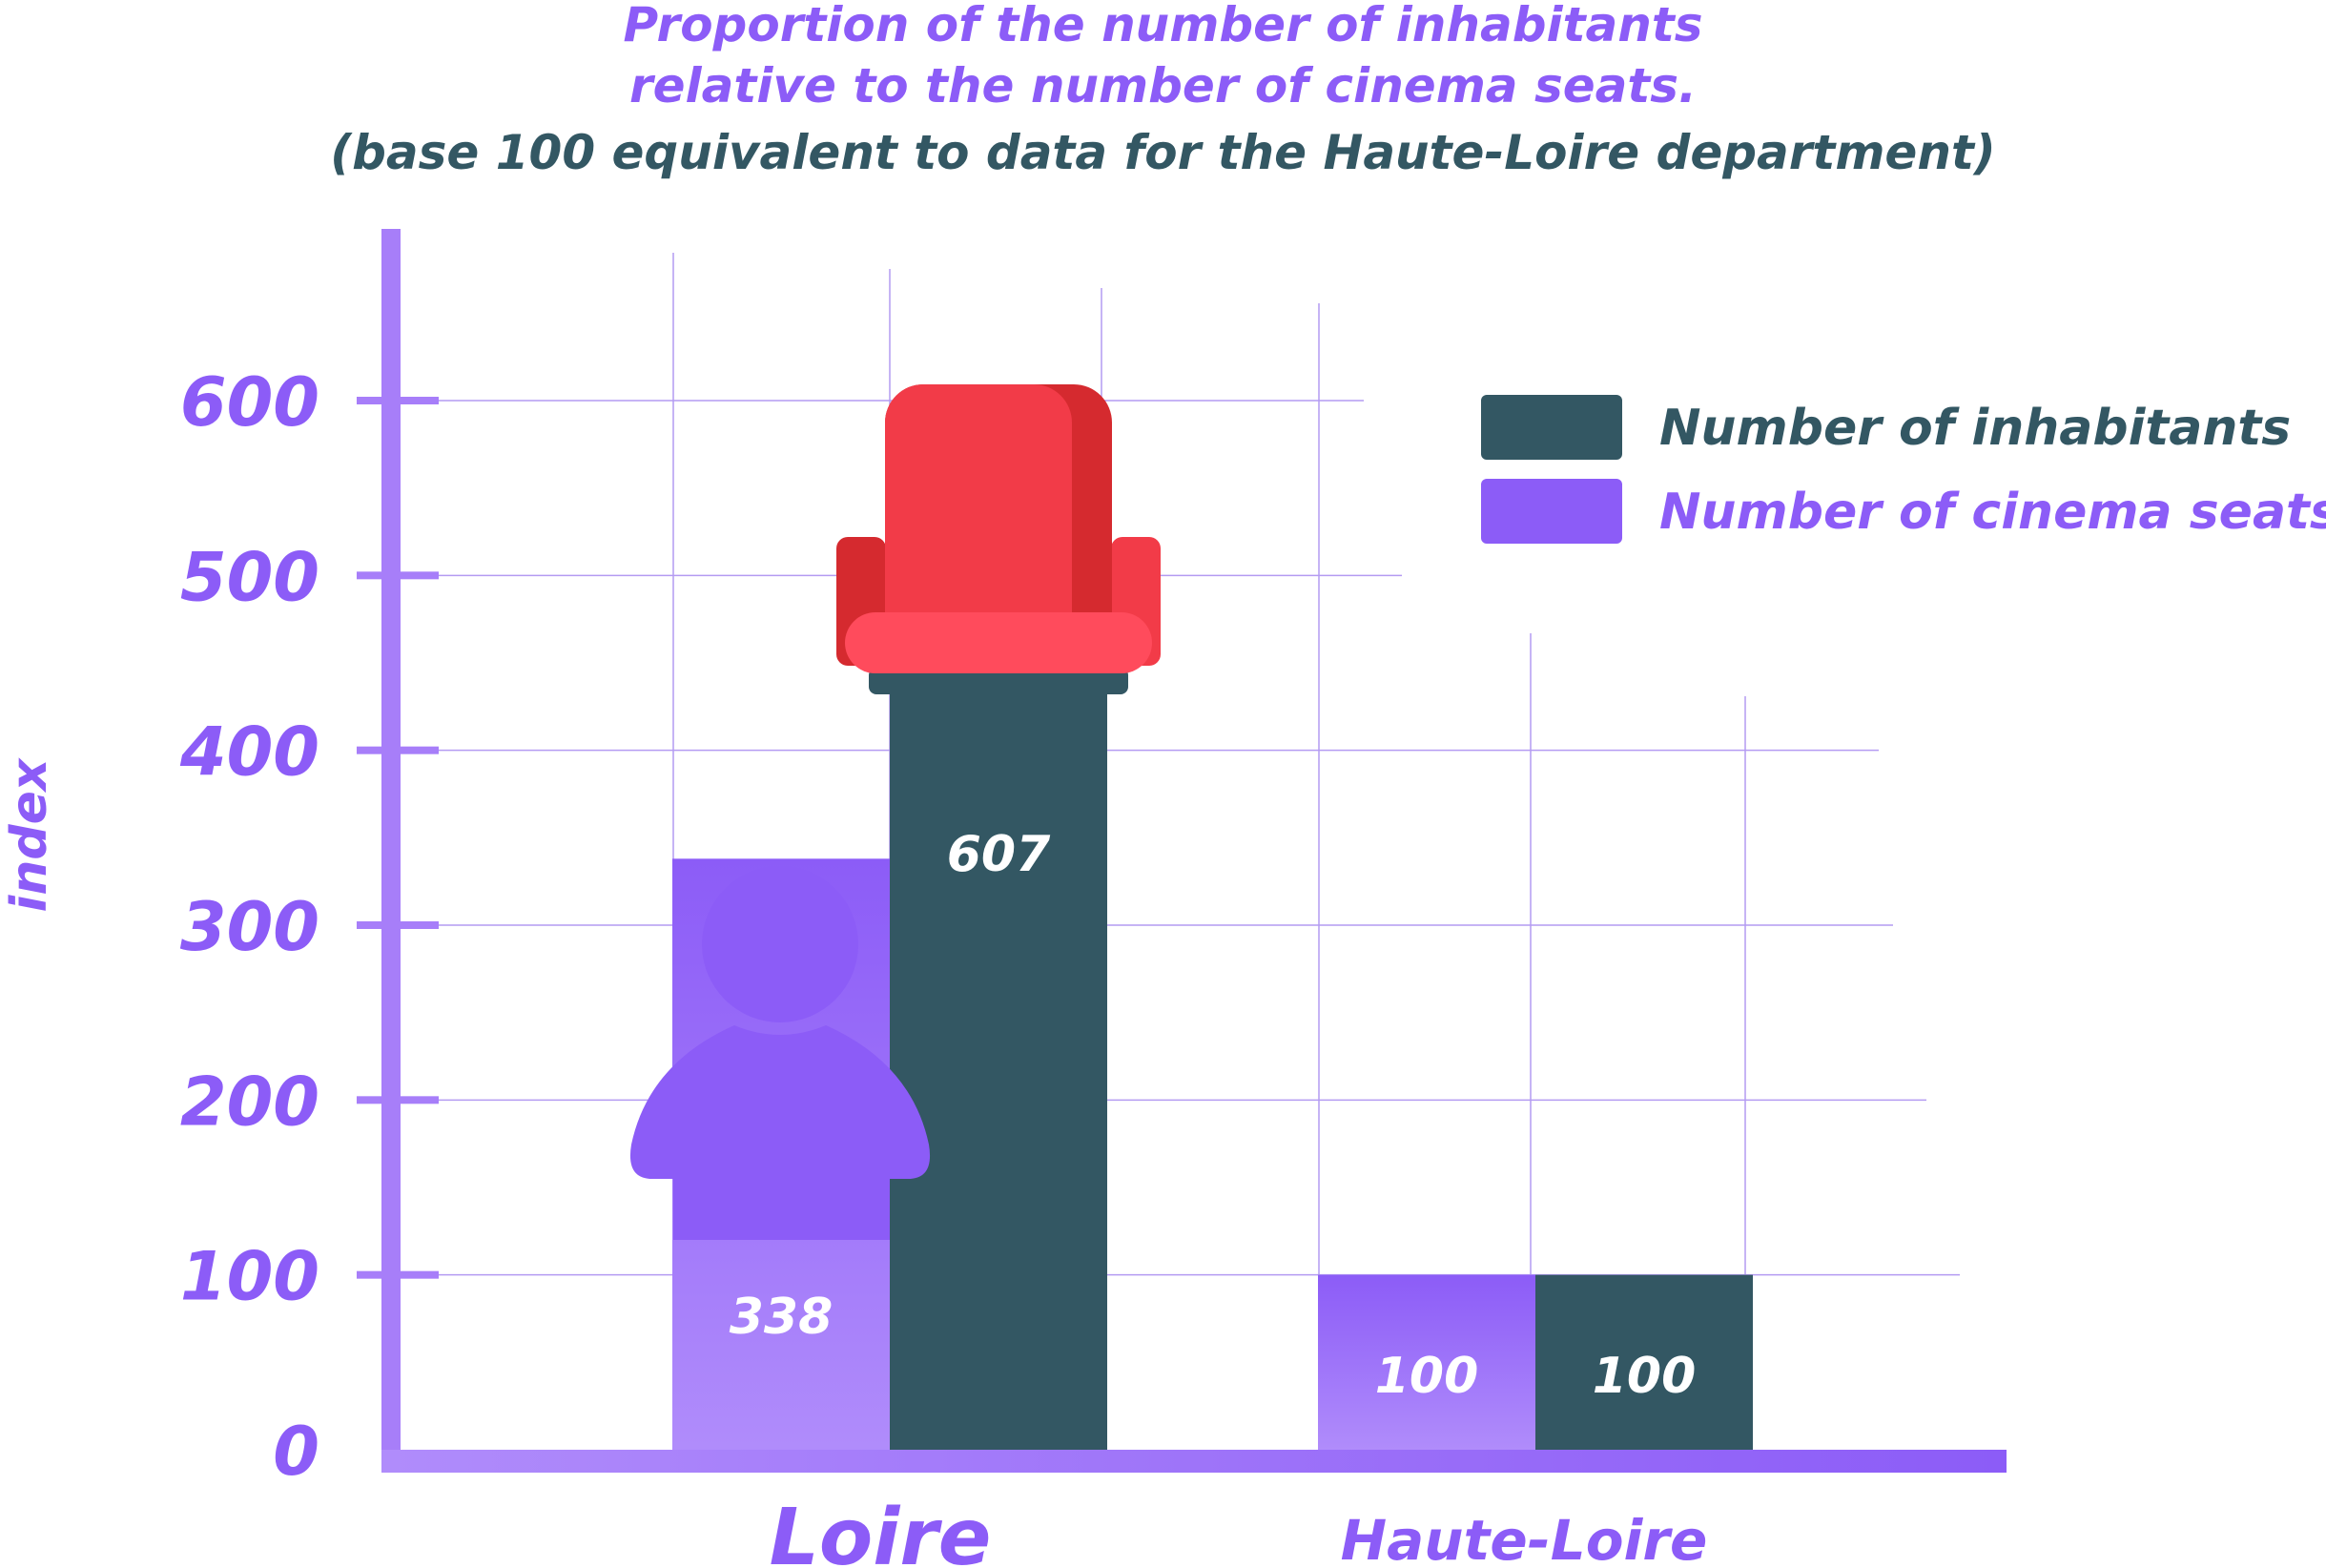 This screenshot has width=2326, height=1568. What do you see at coordinates (296, 1452) in the screenshot?
I see `y-tick-label-0: 0` at bounding box center [296, 1452].